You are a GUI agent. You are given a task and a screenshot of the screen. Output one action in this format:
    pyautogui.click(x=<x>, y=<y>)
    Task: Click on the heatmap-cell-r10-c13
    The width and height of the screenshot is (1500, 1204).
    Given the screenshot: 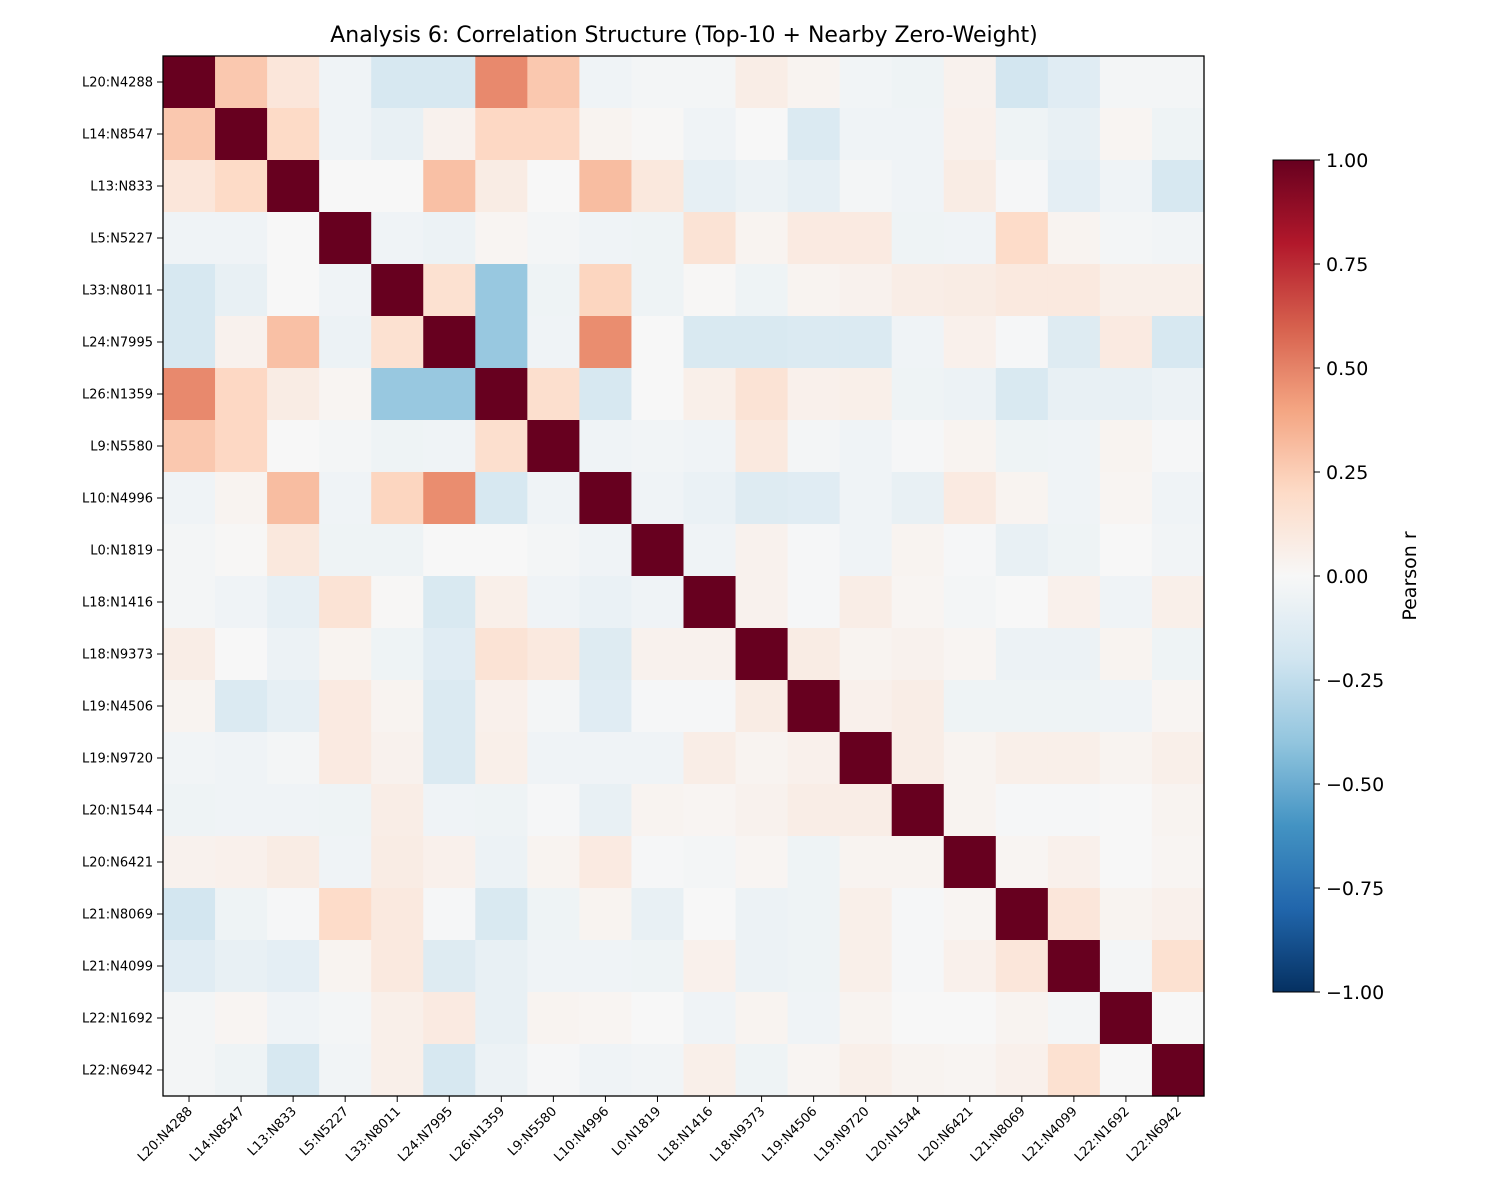 What is the action you would take?
    pyautogui.click(x=866, y=602)
    